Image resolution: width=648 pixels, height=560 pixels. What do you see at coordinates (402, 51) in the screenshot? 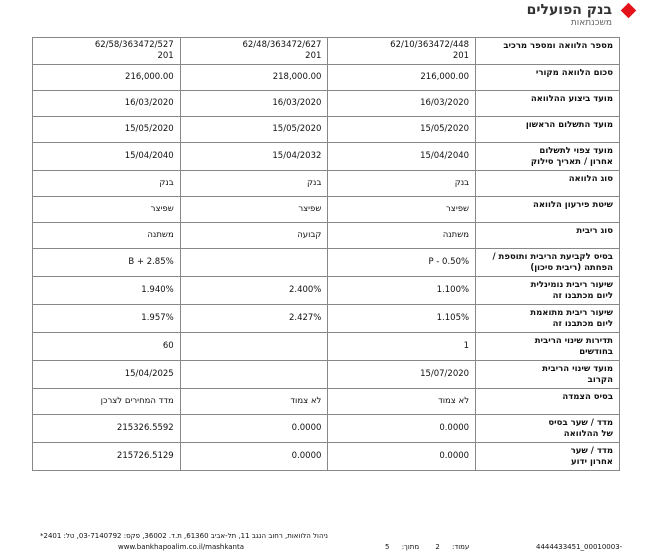
I see `cell: 62/10/363472/448 201` at bounding box center [402, 51].